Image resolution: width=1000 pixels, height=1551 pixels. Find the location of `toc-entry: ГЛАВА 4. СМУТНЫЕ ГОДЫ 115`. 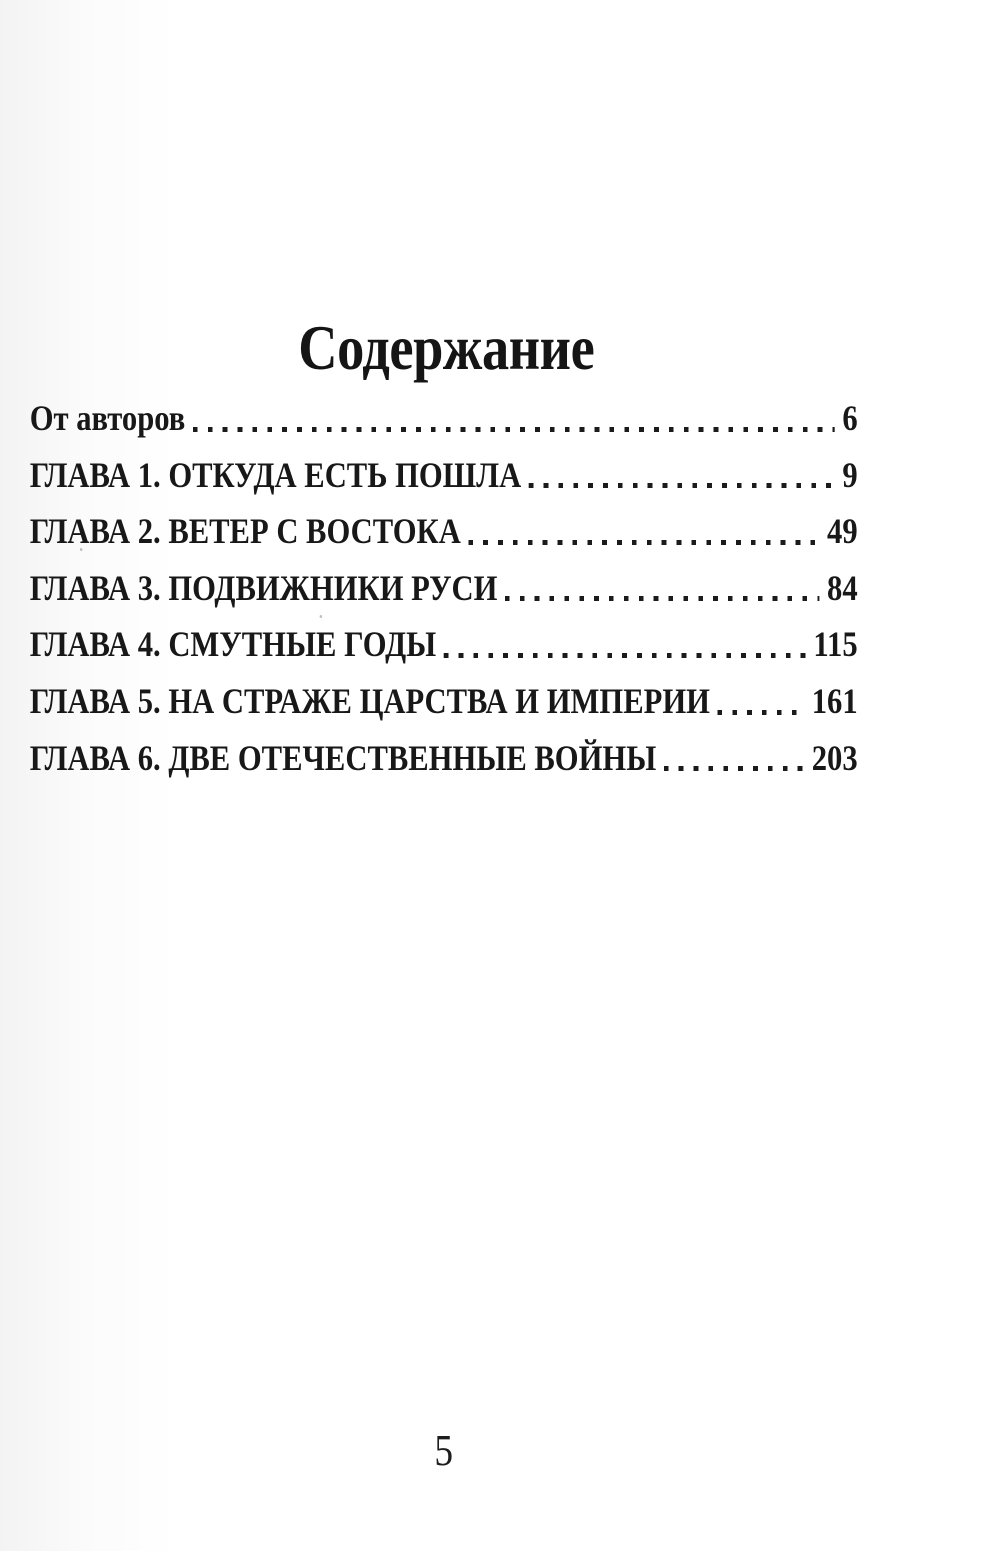

toc-entry: ГЛАВА 4. СМУТНЫЕ ГОДЫ 115 is located at coordinates (444, 644).